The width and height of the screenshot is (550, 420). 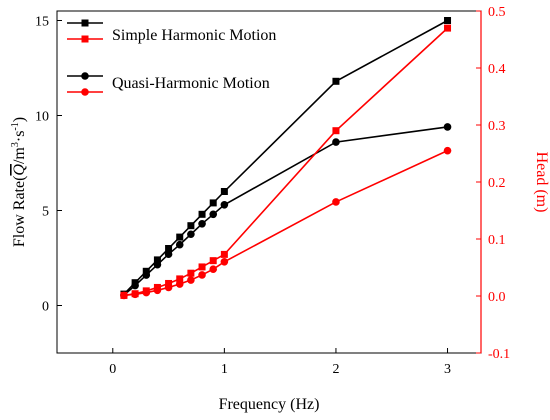 What do you see at coordinates (269, 404) in the screenshot?
I see `x-axis-title: Frequency (Hz)` at bounding box center [269, 404].